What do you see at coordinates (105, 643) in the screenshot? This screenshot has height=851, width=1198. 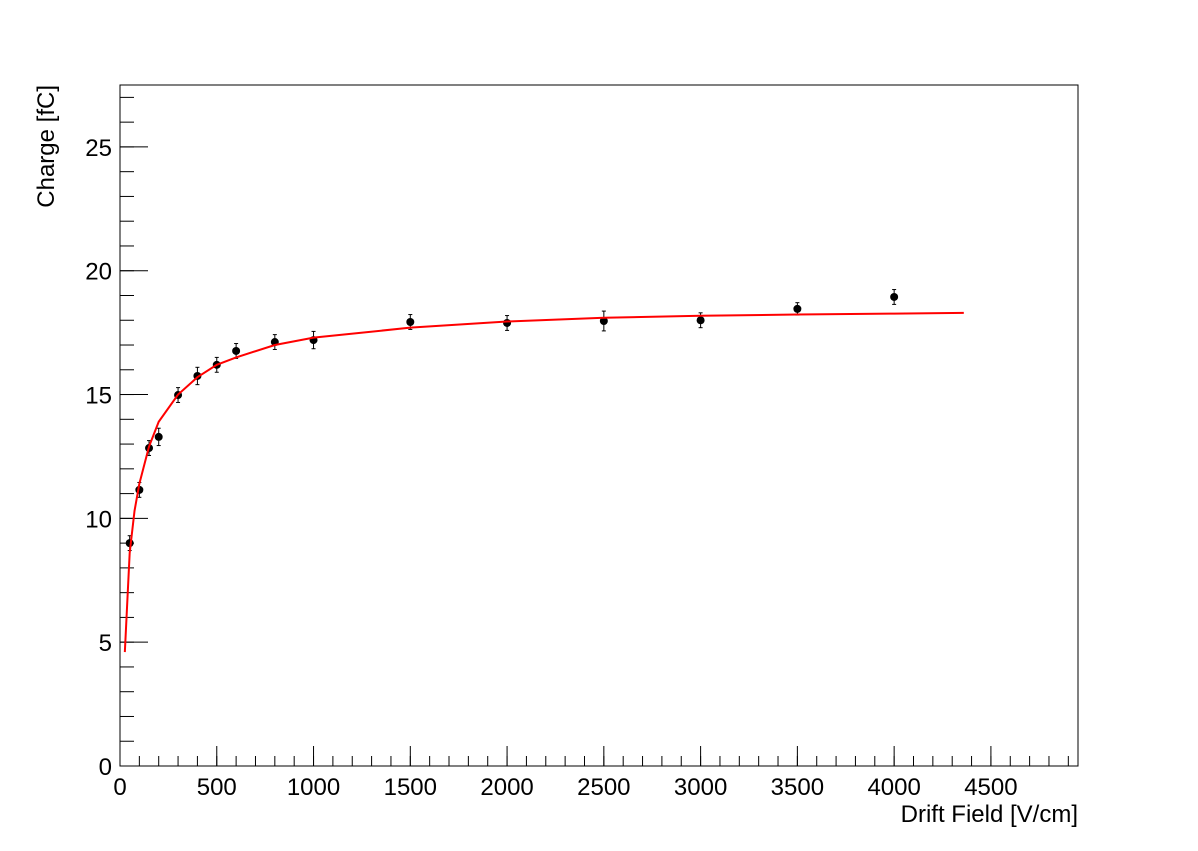 I see `y-tick-label: 5` at bounding box center [105, 643].